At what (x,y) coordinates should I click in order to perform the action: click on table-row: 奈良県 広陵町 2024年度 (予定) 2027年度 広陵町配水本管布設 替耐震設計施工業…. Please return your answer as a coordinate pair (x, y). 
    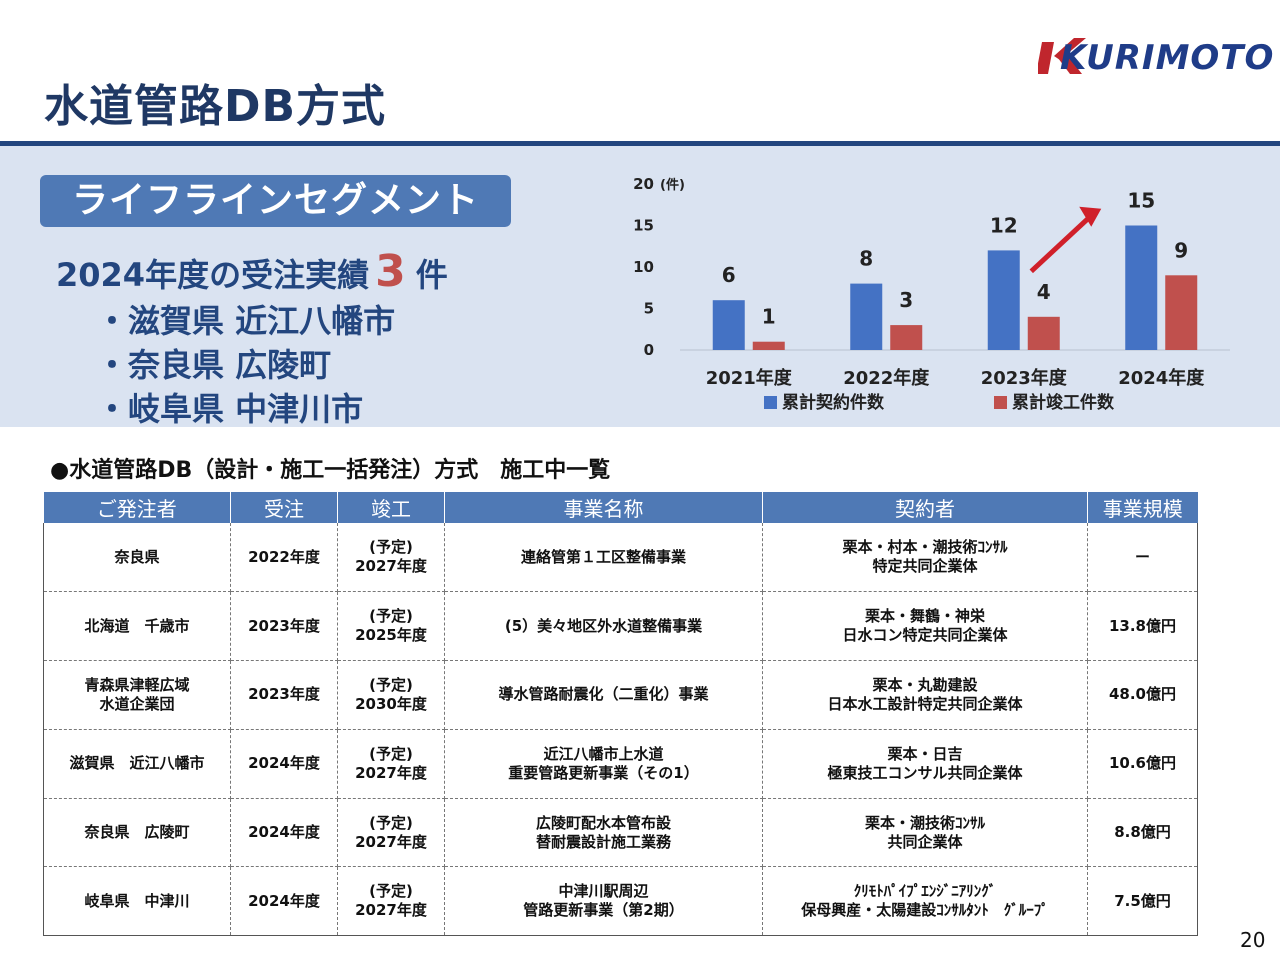
    Looking at the image, I should click on (620, 833).